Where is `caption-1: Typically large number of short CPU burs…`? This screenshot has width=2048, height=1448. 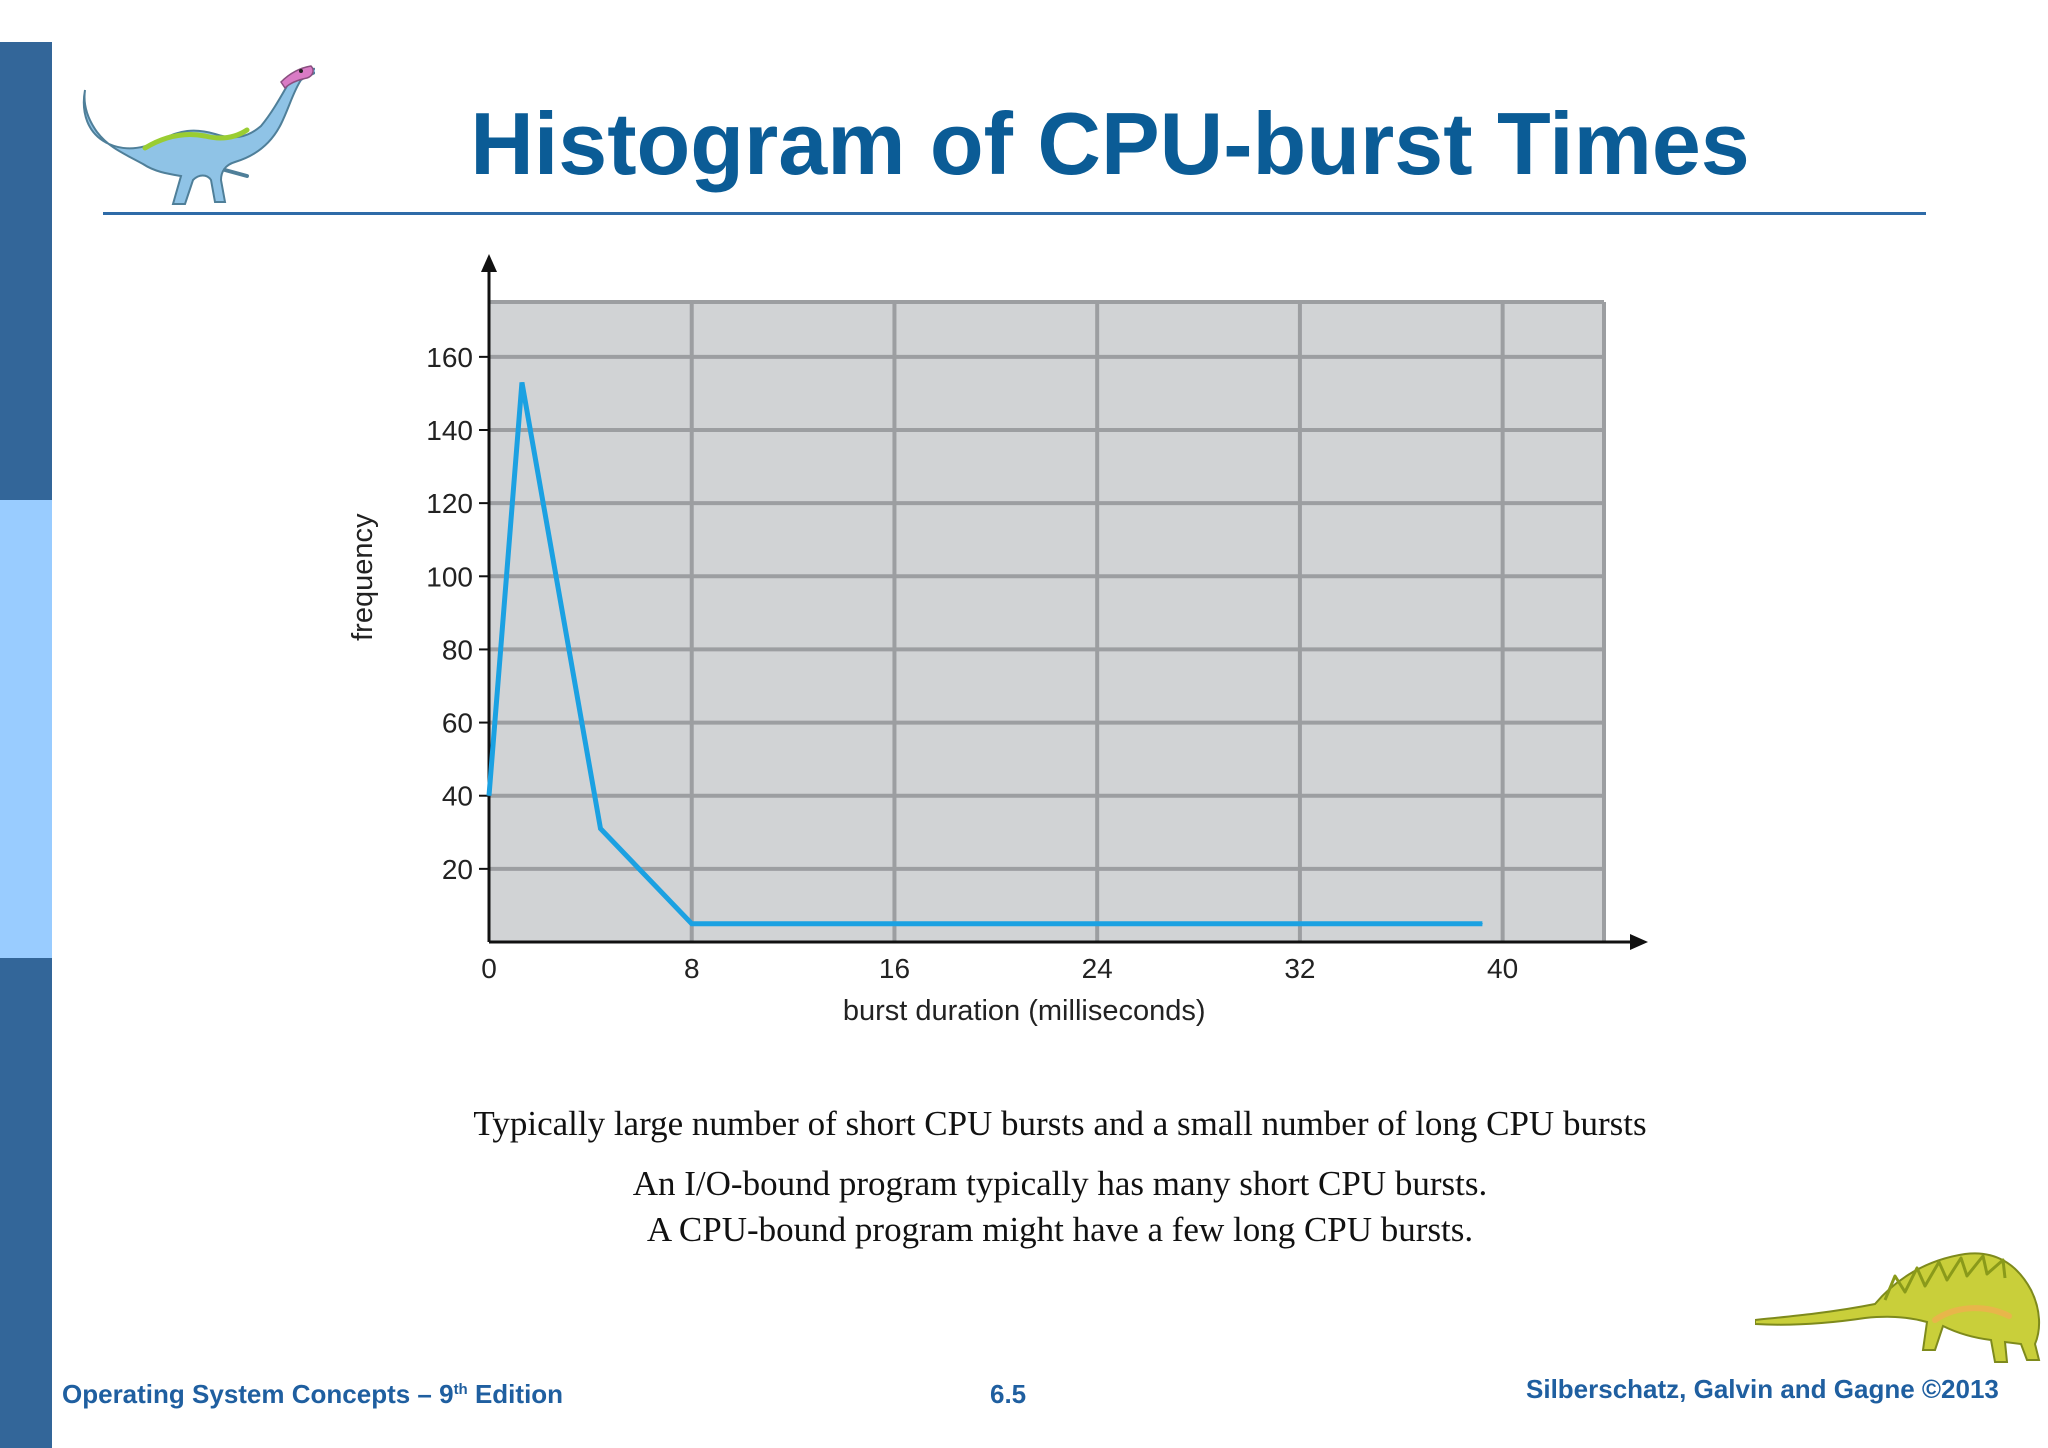 caption-1: Typically large number of short CPU burs… is located at coordinates (1060, 1123).